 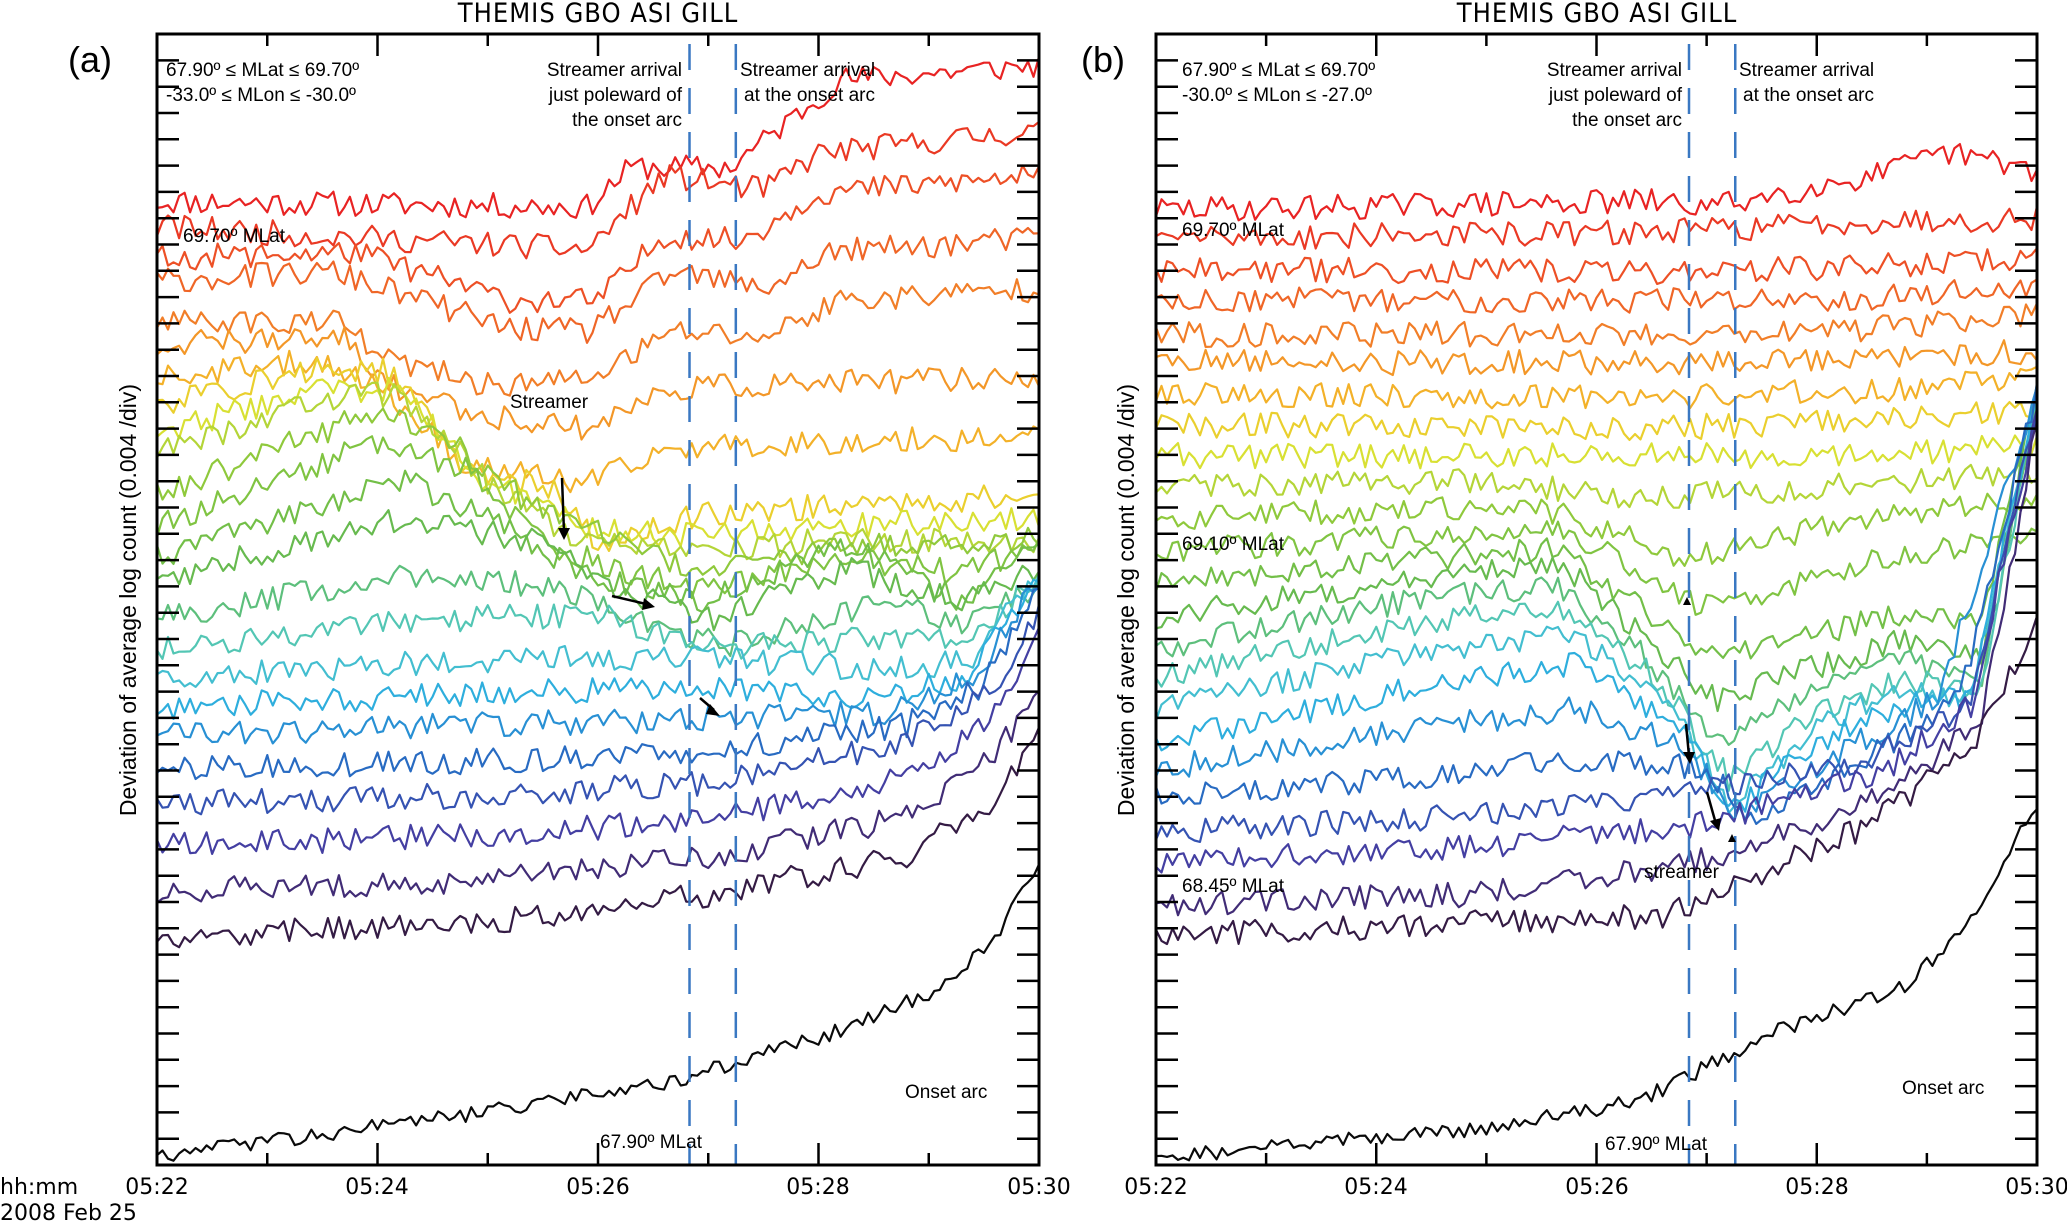 What do you see at coordinates (1233, 230) in the screenshot?
I see `panel-b-top-lat-label: 69.70º MLat` at bounding box center [1233, 230].